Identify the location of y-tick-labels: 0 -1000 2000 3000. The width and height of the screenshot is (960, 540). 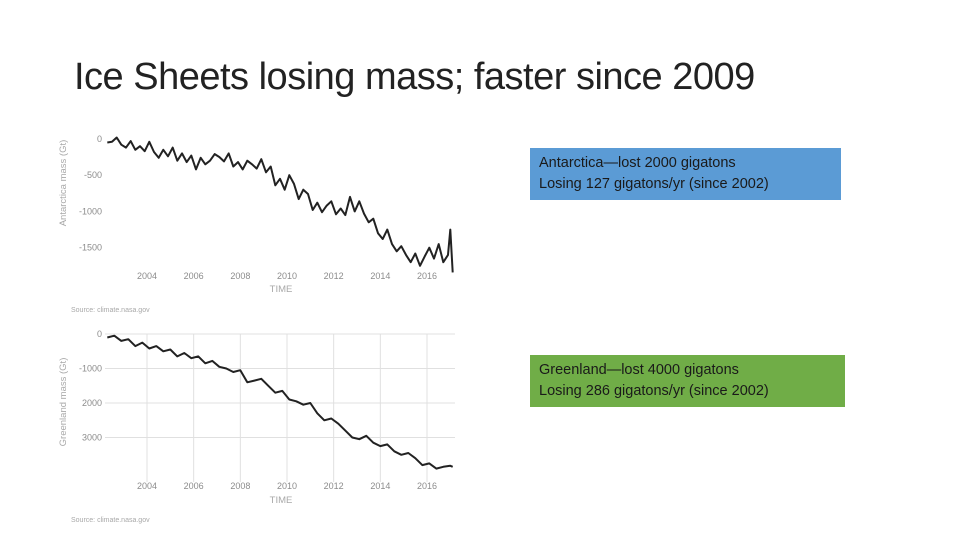
(90, 386).